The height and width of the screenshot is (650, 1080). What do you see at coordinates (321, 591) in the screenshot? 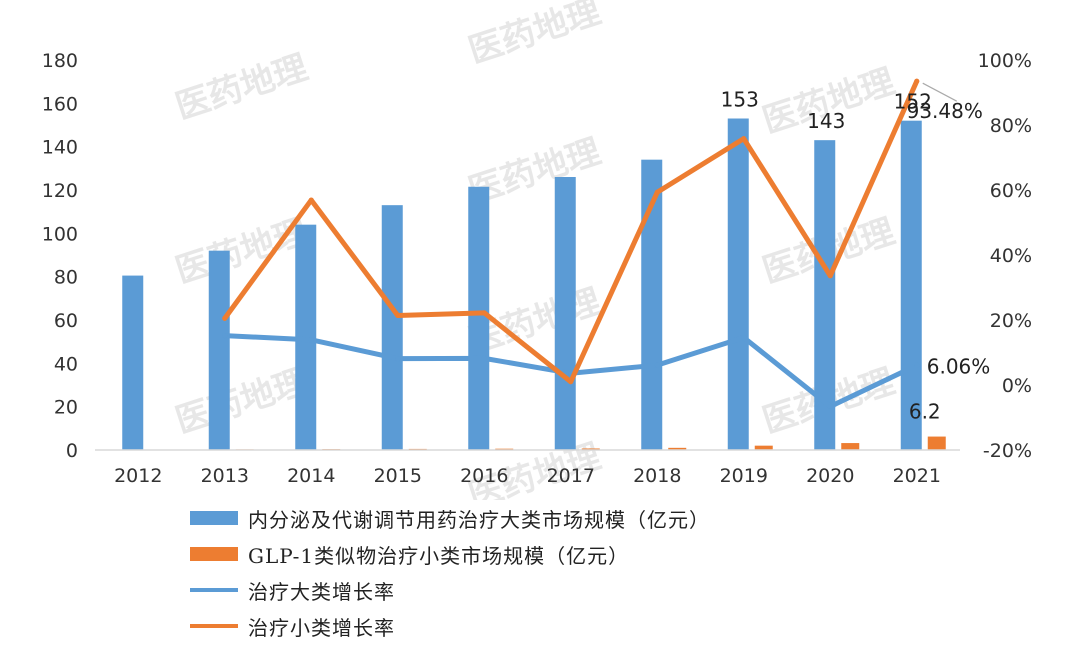
I see `legend-label-large-growth: 治疗大类增长率` at bounding box center [321, 591].